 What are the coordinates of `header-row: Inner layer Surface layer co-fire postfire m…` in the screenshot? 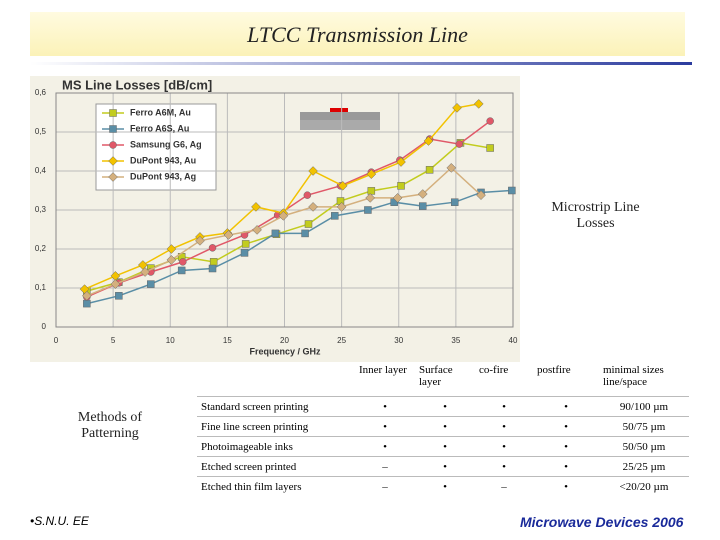 It's located at (443, 380).